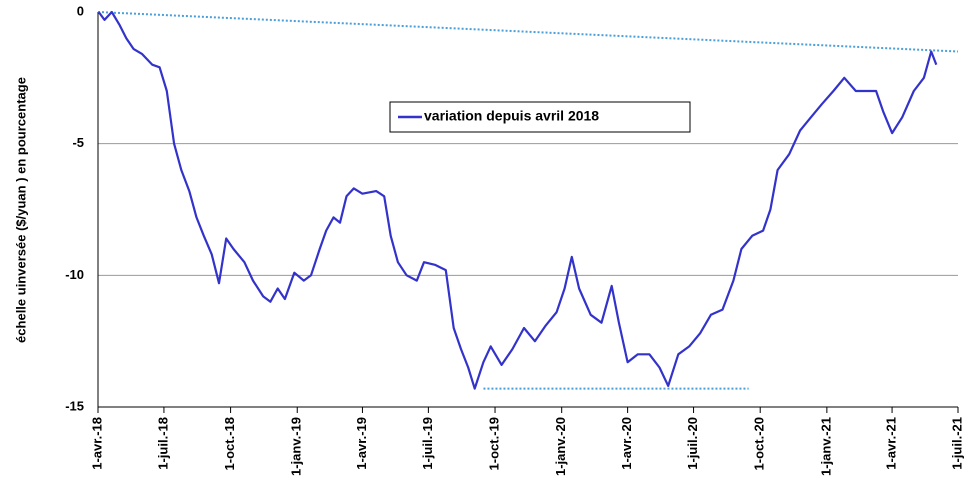 This screenshot has width=968, height=495. What do you see at coordinates (296, 446) in the screenshot?
I see `x-tick-label: 1-janv.-19` at bounding box center [296, 446].